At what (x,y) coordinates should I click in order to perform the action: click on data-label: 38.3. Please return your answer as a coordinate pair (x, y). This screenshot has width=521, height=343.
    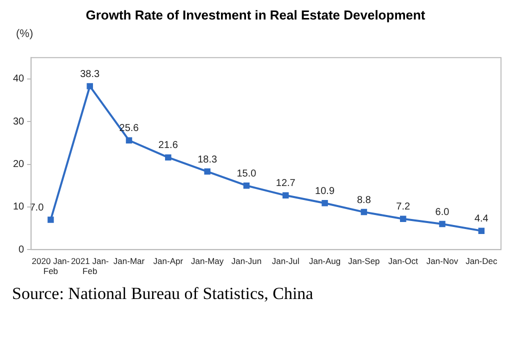
    Looking at the image, I should click on (90, 74).